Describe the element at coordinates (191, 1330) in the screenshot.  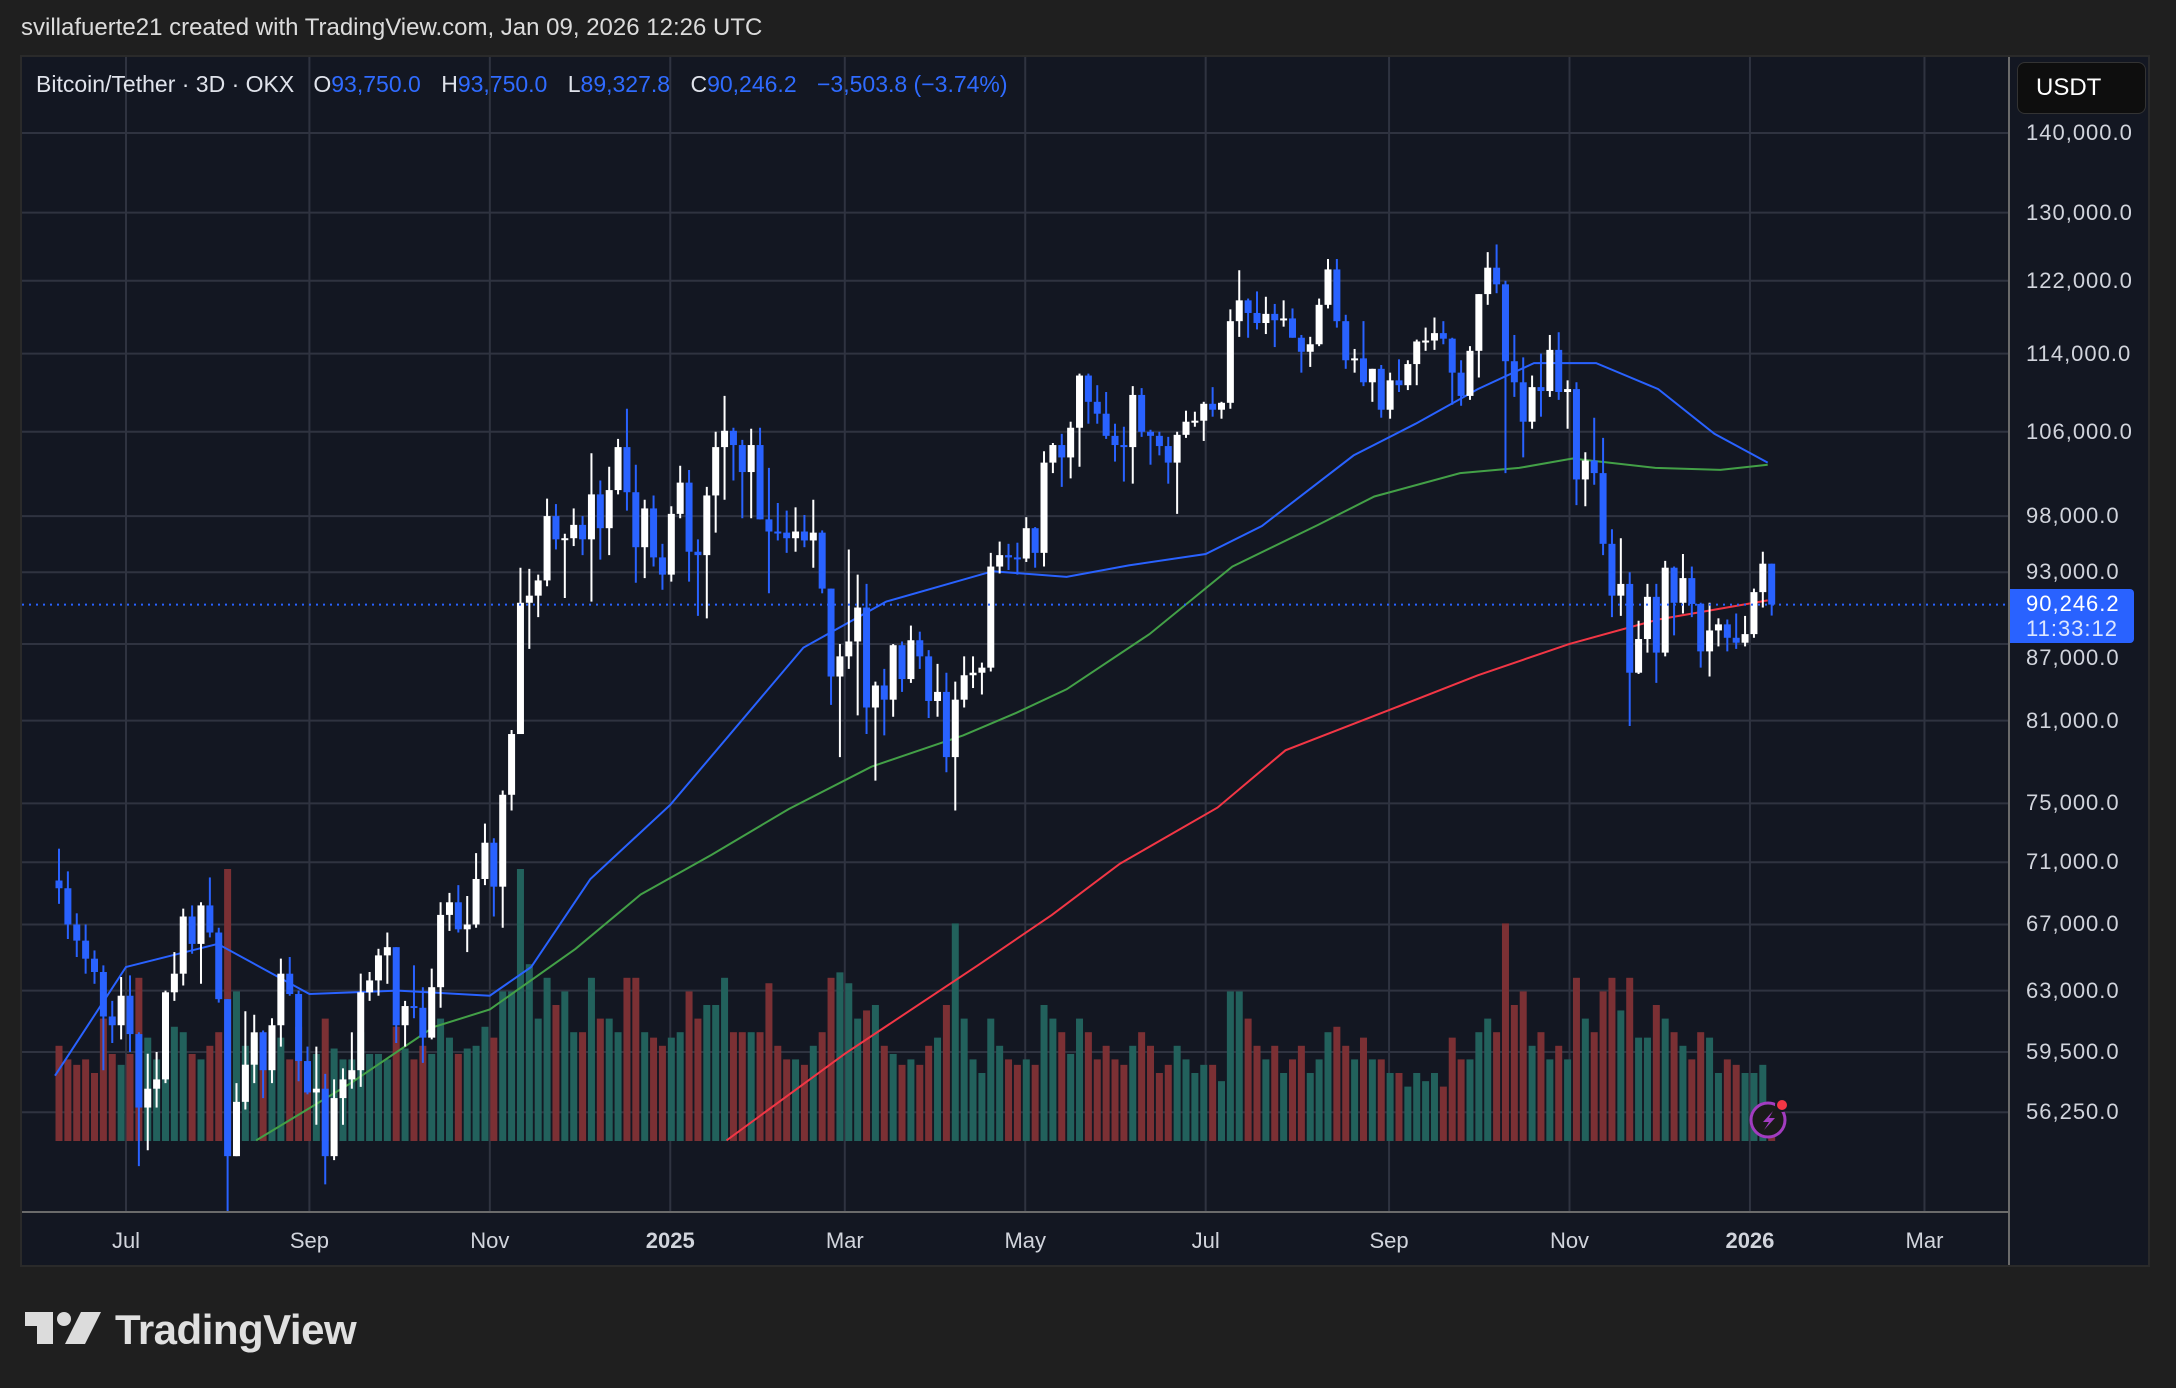
I see `tradingview-logo: TradingView` at that location.